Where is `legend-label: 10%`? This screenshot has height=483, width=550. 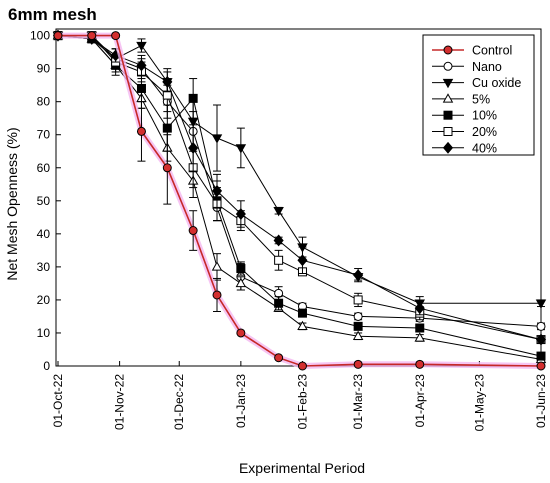 legend-label: 10% is located at coordinates (484, 116).